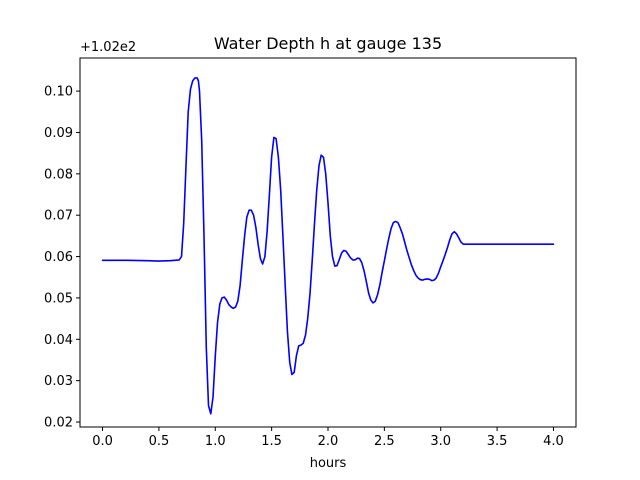 This screenshot has height=480, width=640. I want to click on x-tick-label: 2.0, so click(328, 441).